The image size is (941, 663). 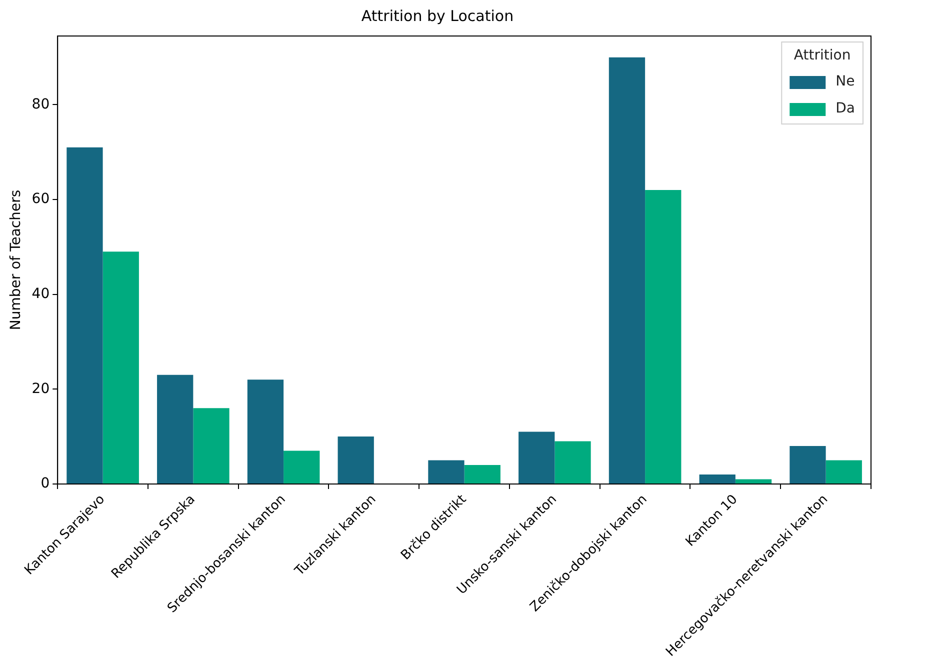 I want to click on legend-label: Da, so click(x=845, y=108).